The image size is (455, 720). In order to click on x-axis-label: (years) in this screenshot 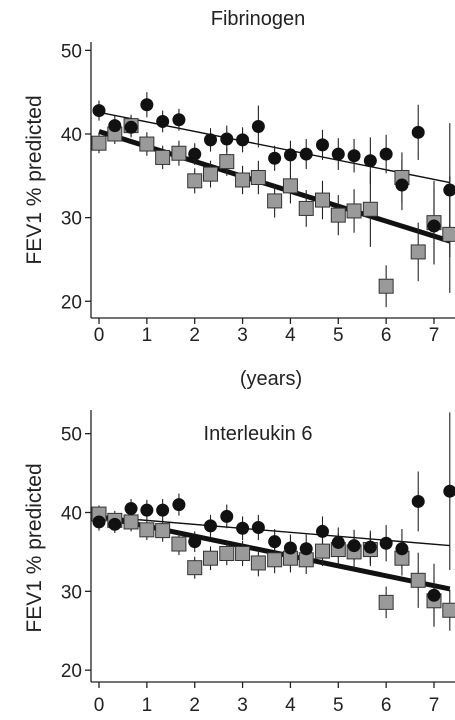, I will do `click(271, 379)`.